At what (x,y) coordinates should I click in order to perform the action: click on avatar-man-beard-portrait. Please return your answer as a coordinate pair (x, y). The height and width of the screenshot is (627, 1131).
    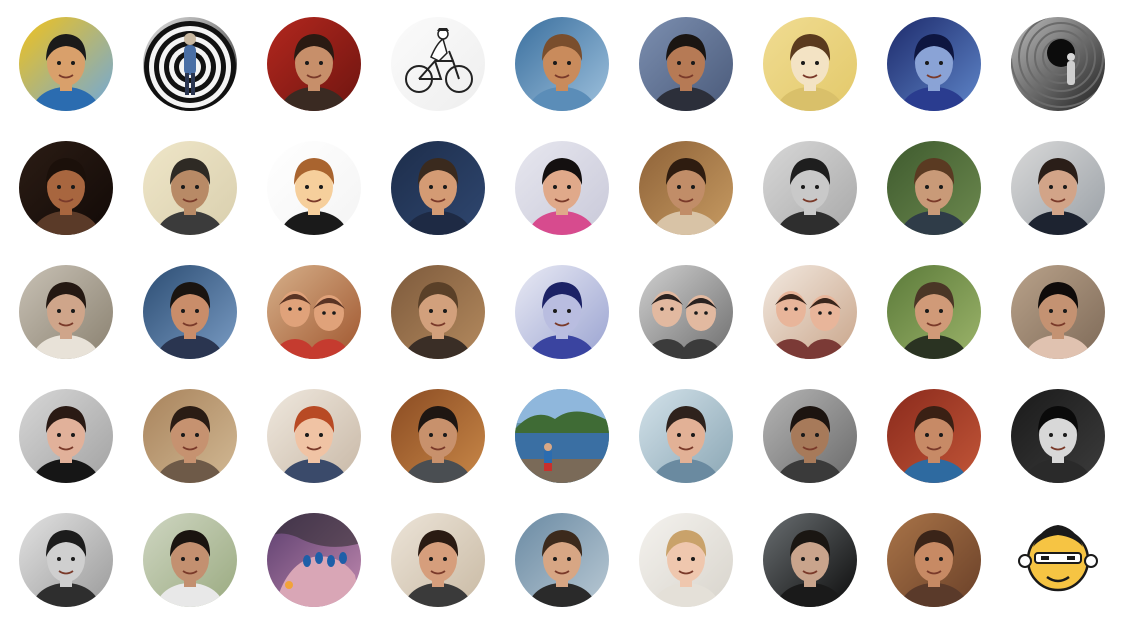
    Looking at the image, I should click on (934, 560).